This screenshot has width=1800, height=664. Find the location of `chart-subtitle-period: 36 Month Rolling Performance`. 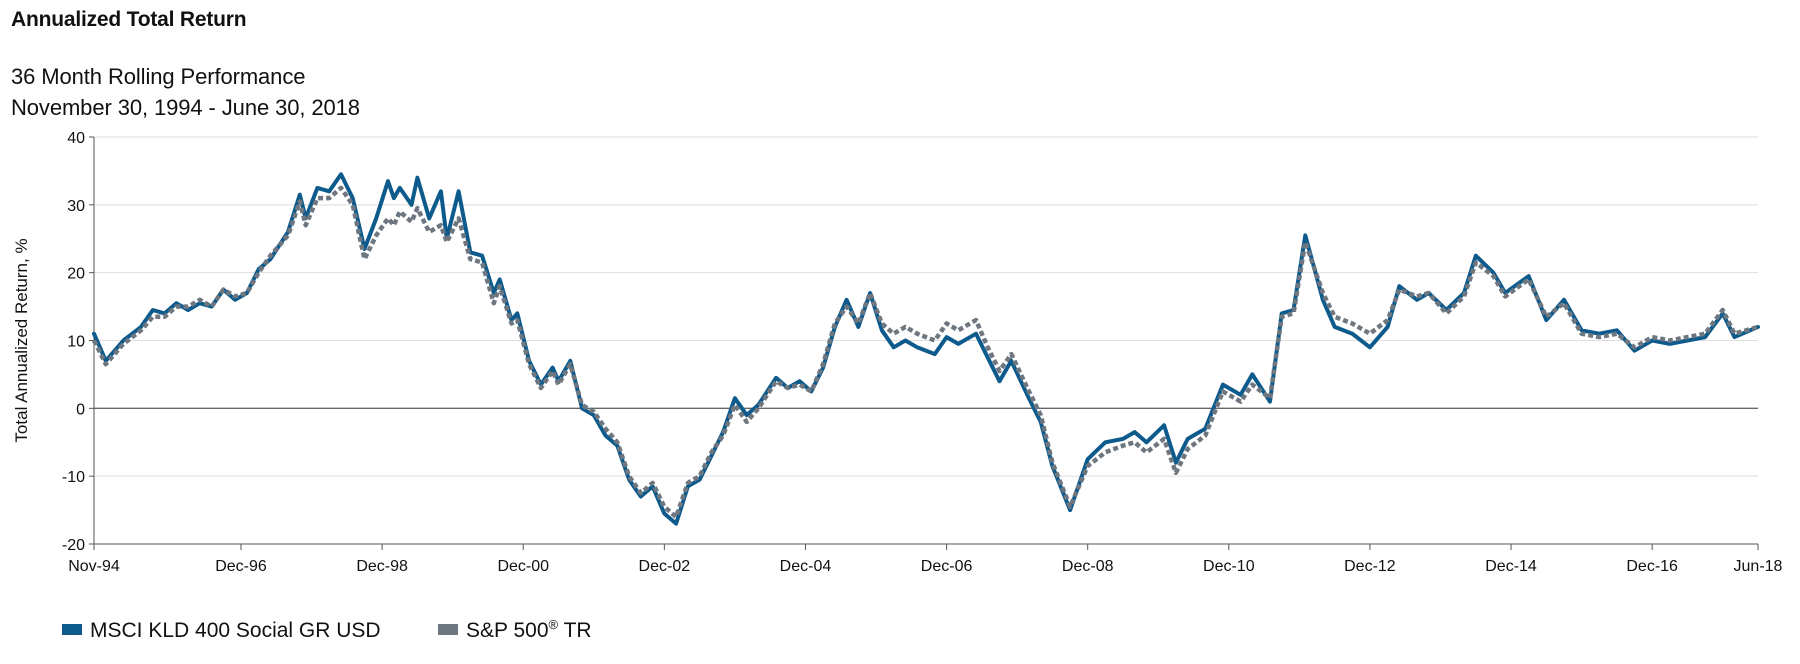

chart-subtitle-period: 36 Month Rolling Performance is located at coordinates (158, 76).